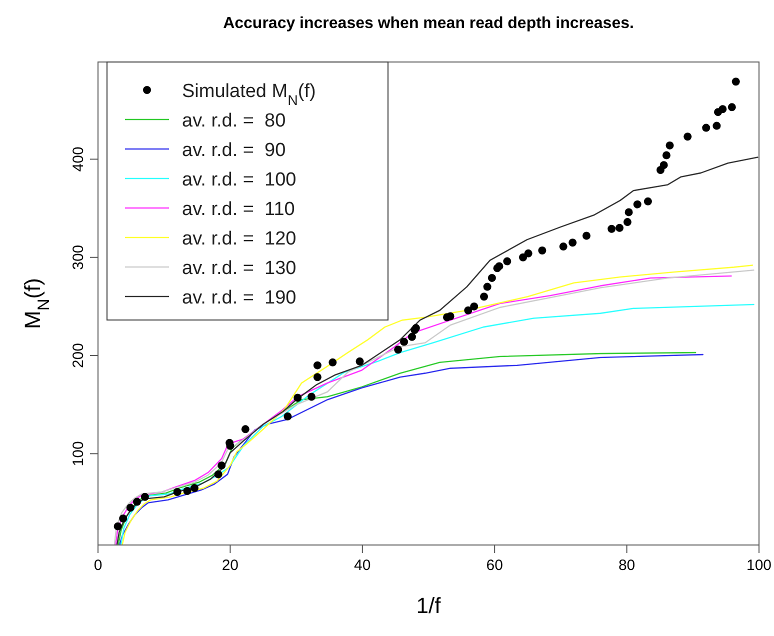  Describe the element at coordinates (234, 121) in the screenshot. I see `legend-label: av. r.d. = 80` at that location.